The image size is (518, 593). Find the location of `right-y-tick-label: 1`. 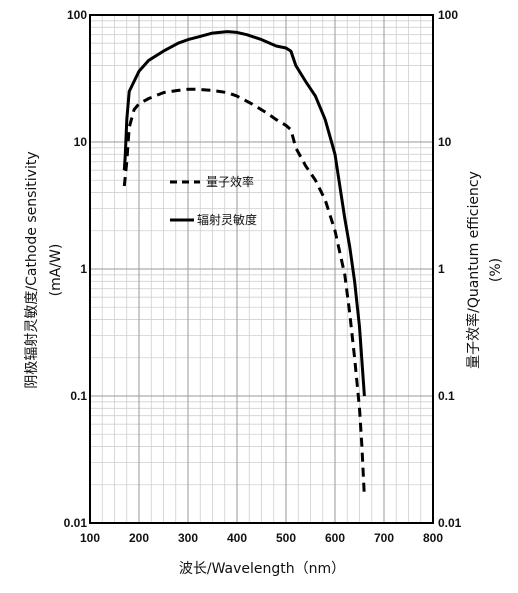

right-y-tick-label: 1 is located at coordinates (441, 269).